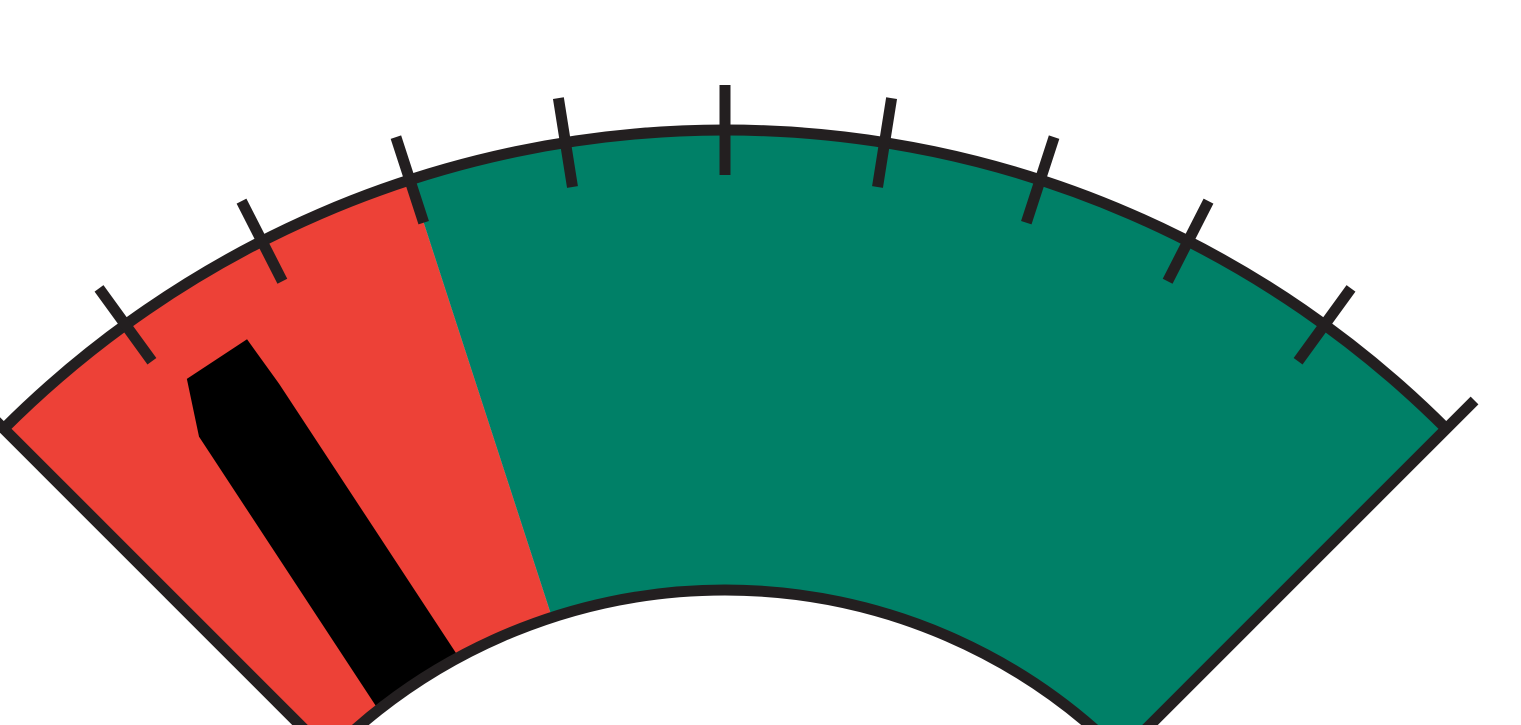  What do you see at coordinates (154, 571) in the screenshot?
I see `left-edge` at bounding box center [154, 571].